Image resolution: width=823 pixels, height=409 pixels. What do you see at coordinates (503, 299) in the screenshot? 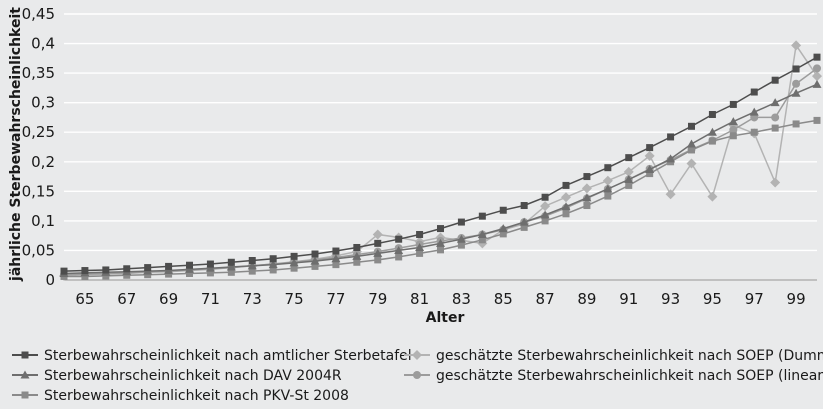
I see `x-tick-label: 85` at bounding box center [503, 299].